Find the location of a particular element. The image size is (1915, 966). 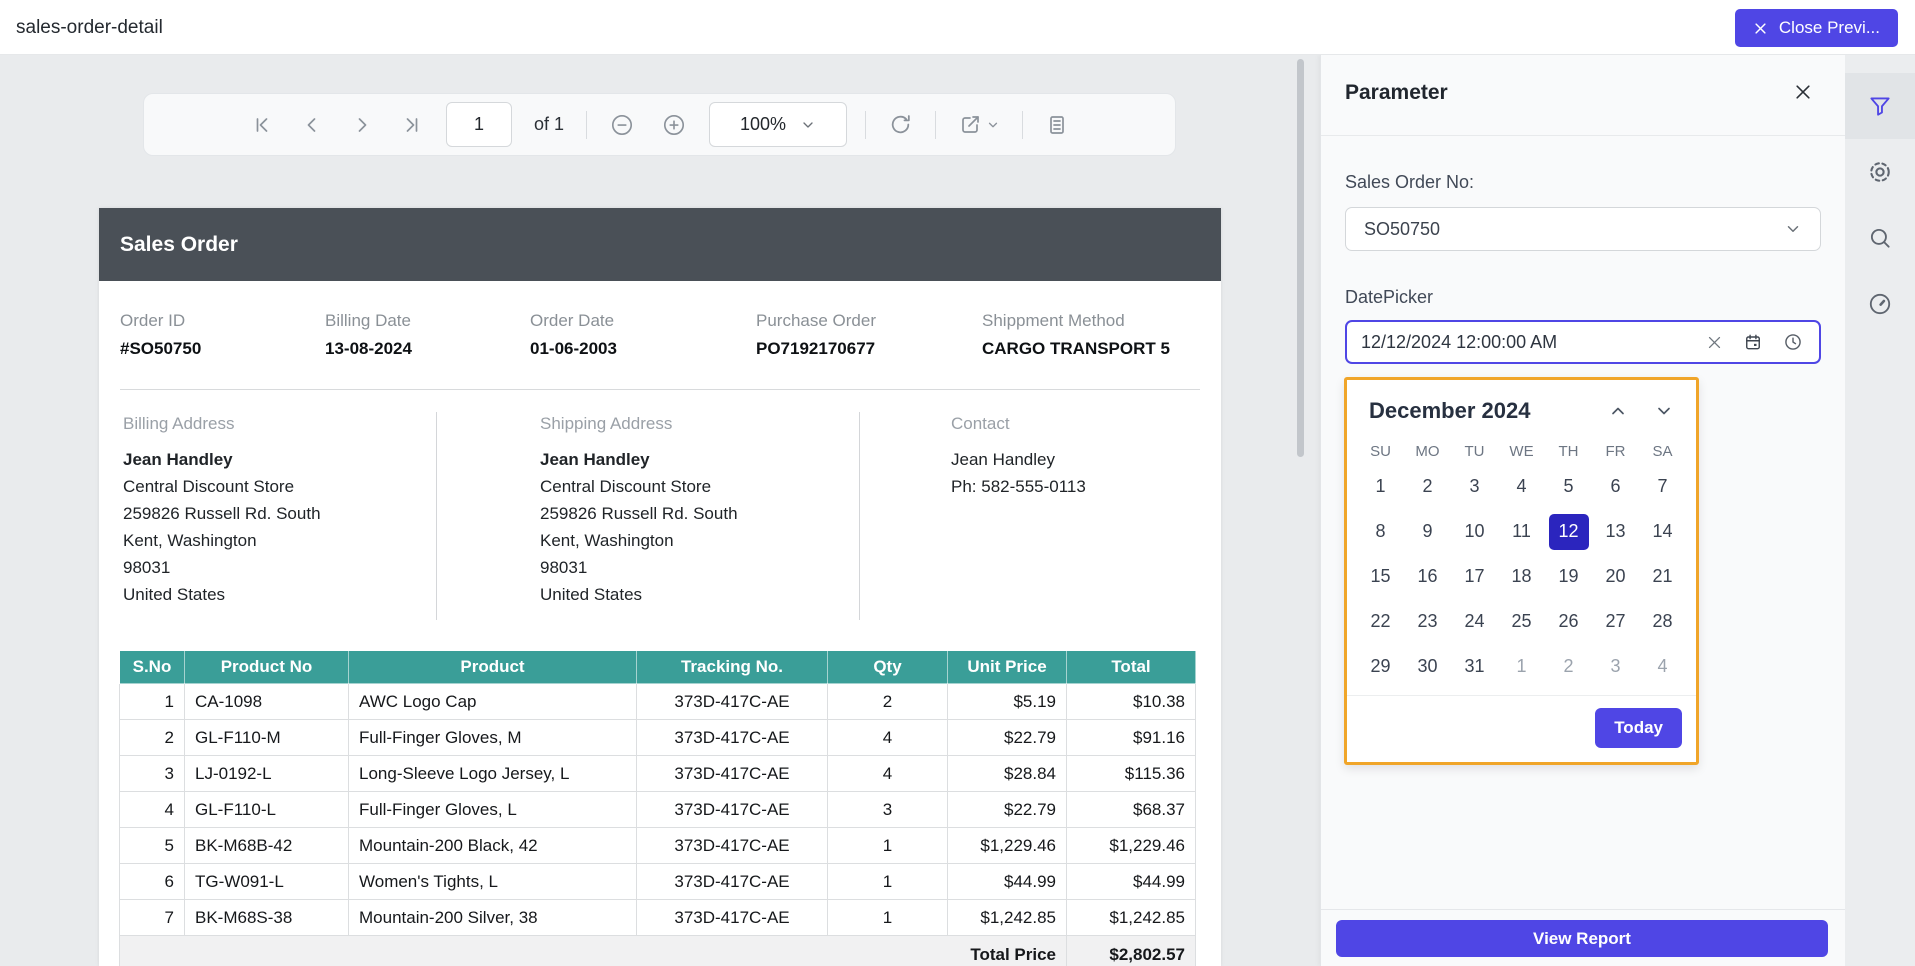

address-line: 98031 is located at coordinates (564, 567).